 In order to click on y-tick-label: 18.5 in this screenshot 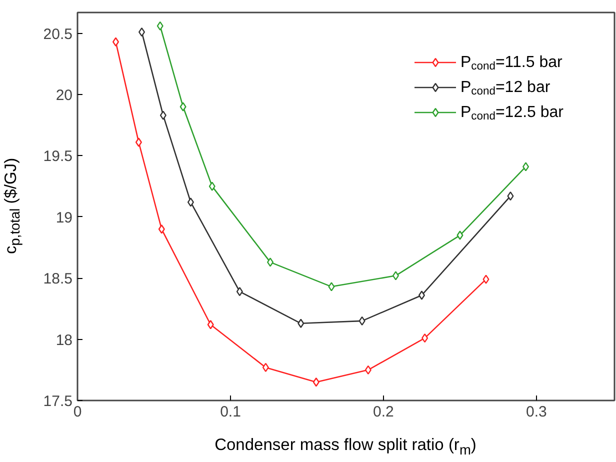, I will do `click(58, 279)`.